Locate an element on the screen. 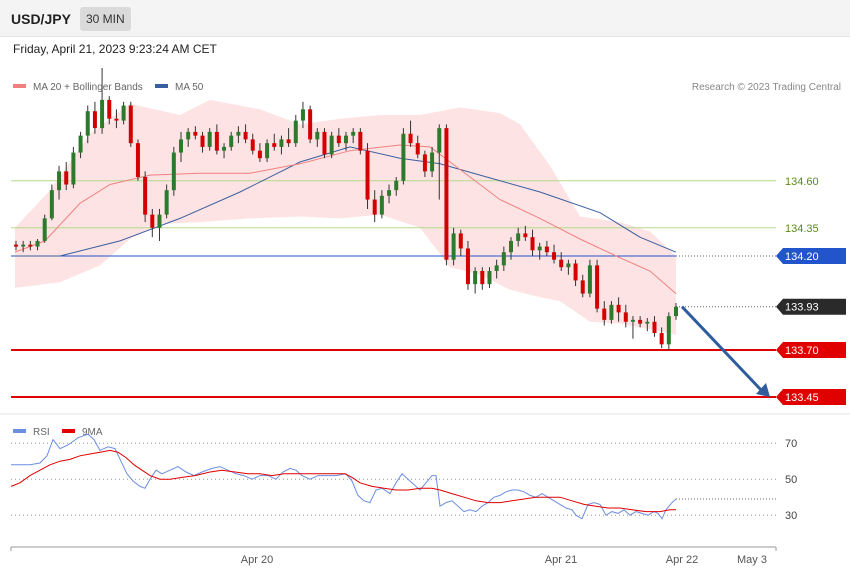 The image size is (850, 576). price-label-133-93: 133.93 is located at coordinates (802, 308).